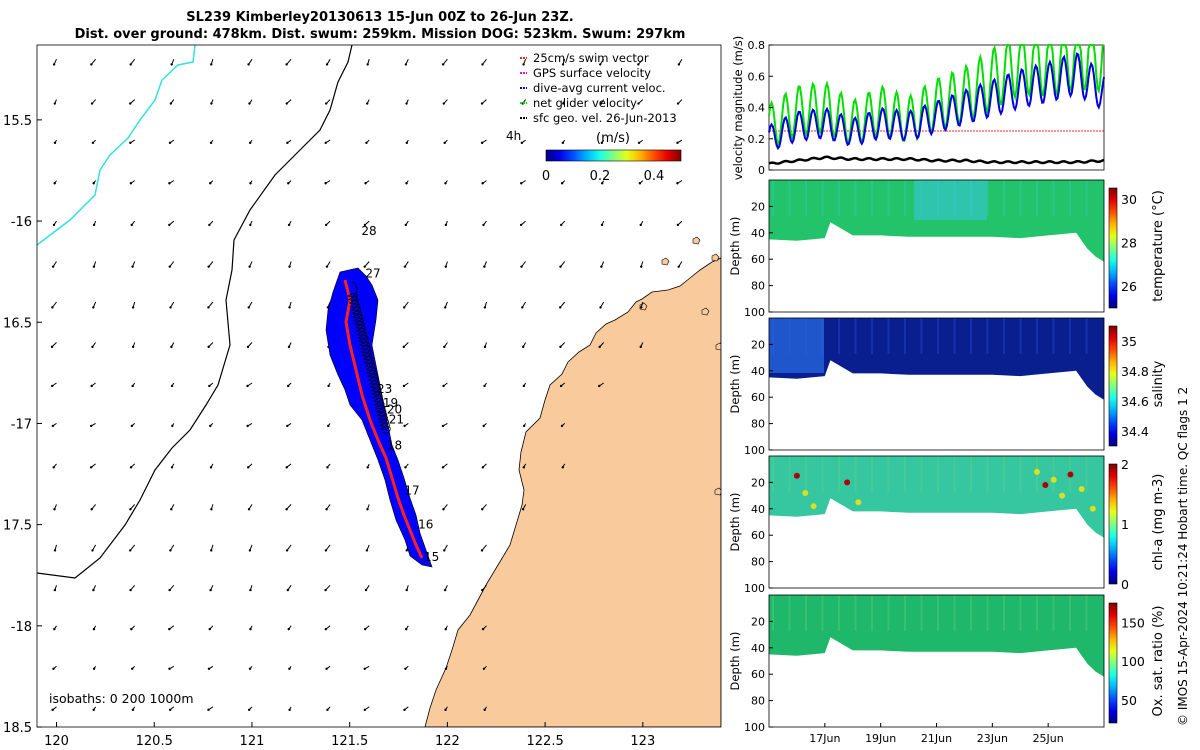  Describe the element at coordinates (824, 738) in the screenshot. I see `x-tick-label: 17Jun` at that location.